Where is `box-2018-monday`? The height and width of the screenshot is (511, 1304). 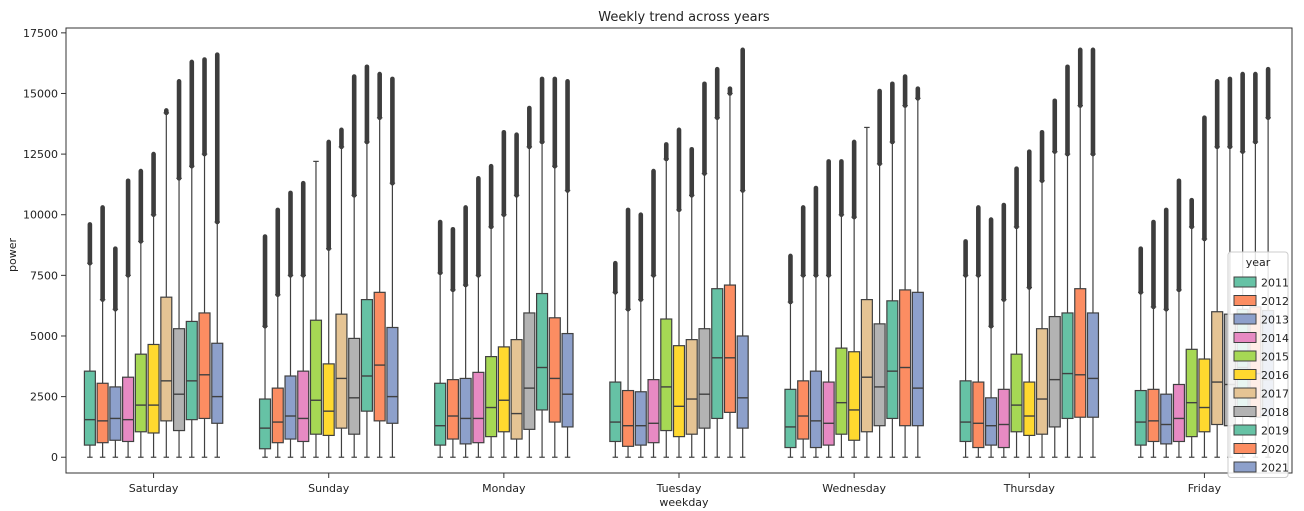 box-2018-monday is located at coordinates (529, 281).